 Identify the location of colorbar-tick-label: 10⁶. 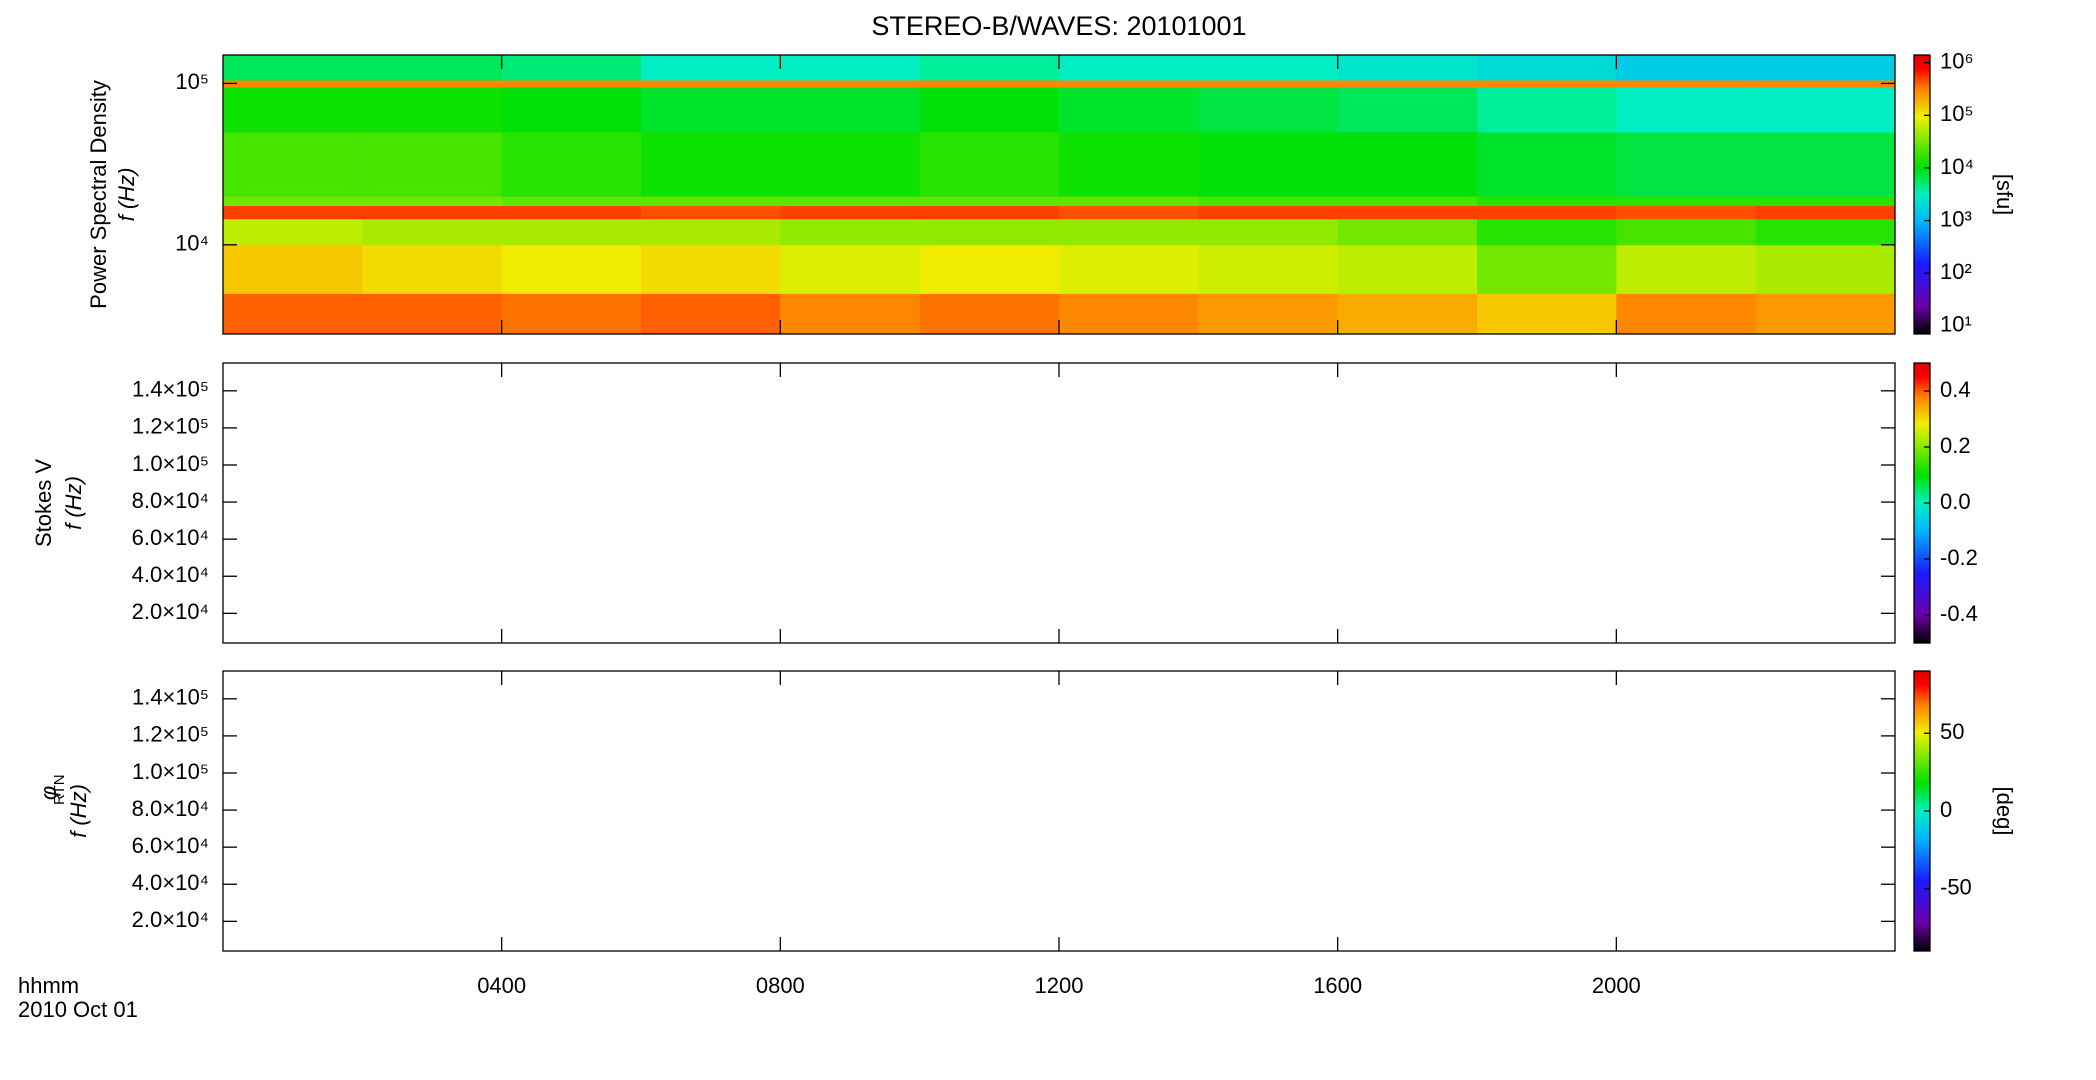
(1957, 61).